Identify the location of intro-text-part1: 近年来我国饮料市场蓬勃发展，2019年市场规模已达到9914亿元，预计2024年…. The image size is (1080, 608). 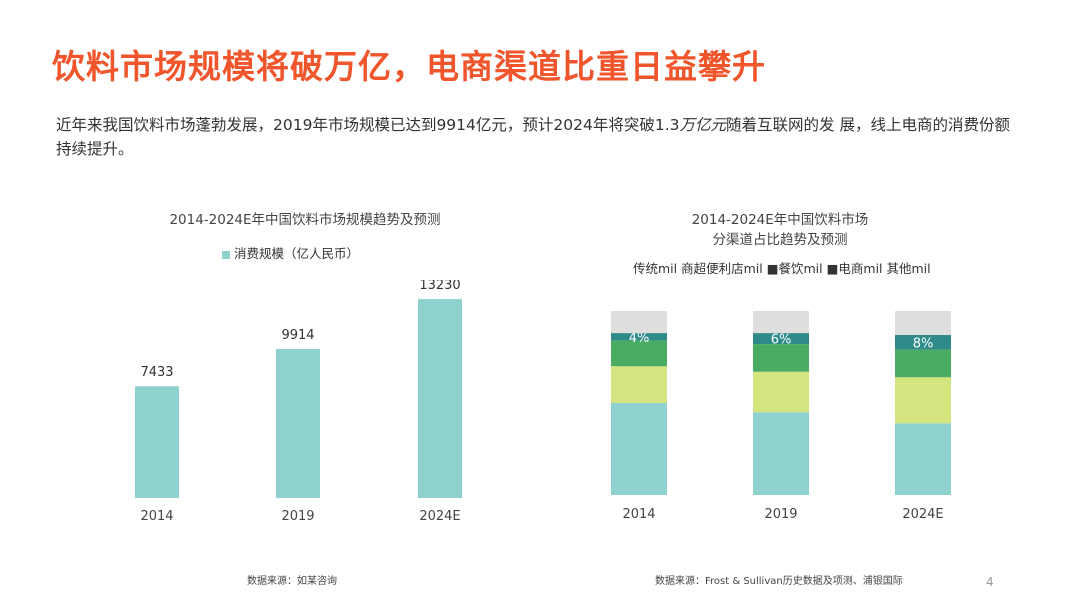
(368, 125).